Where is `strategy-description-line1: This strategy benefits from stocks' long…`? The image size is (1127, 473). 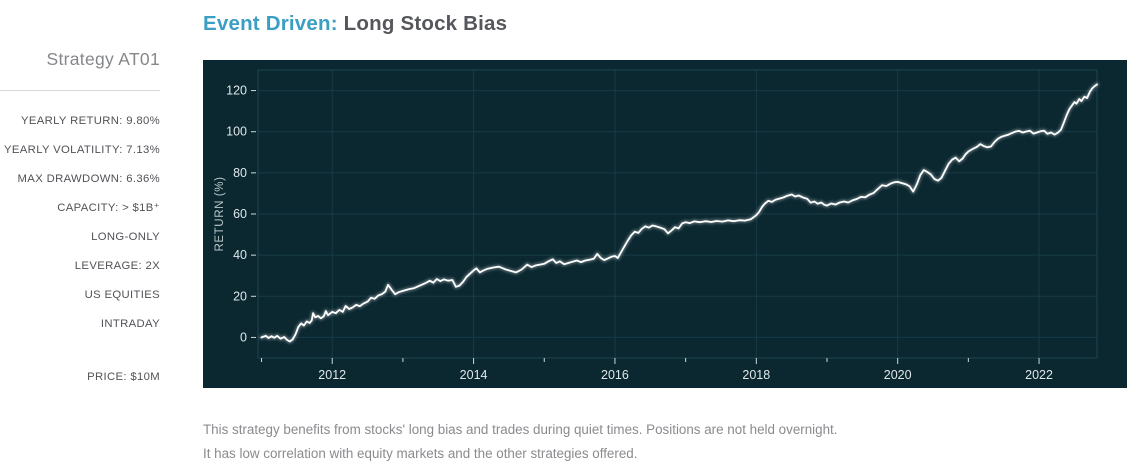 strategy-description-line1: This strategy benefits from stocks' long… is located at coordinates (520, 429).